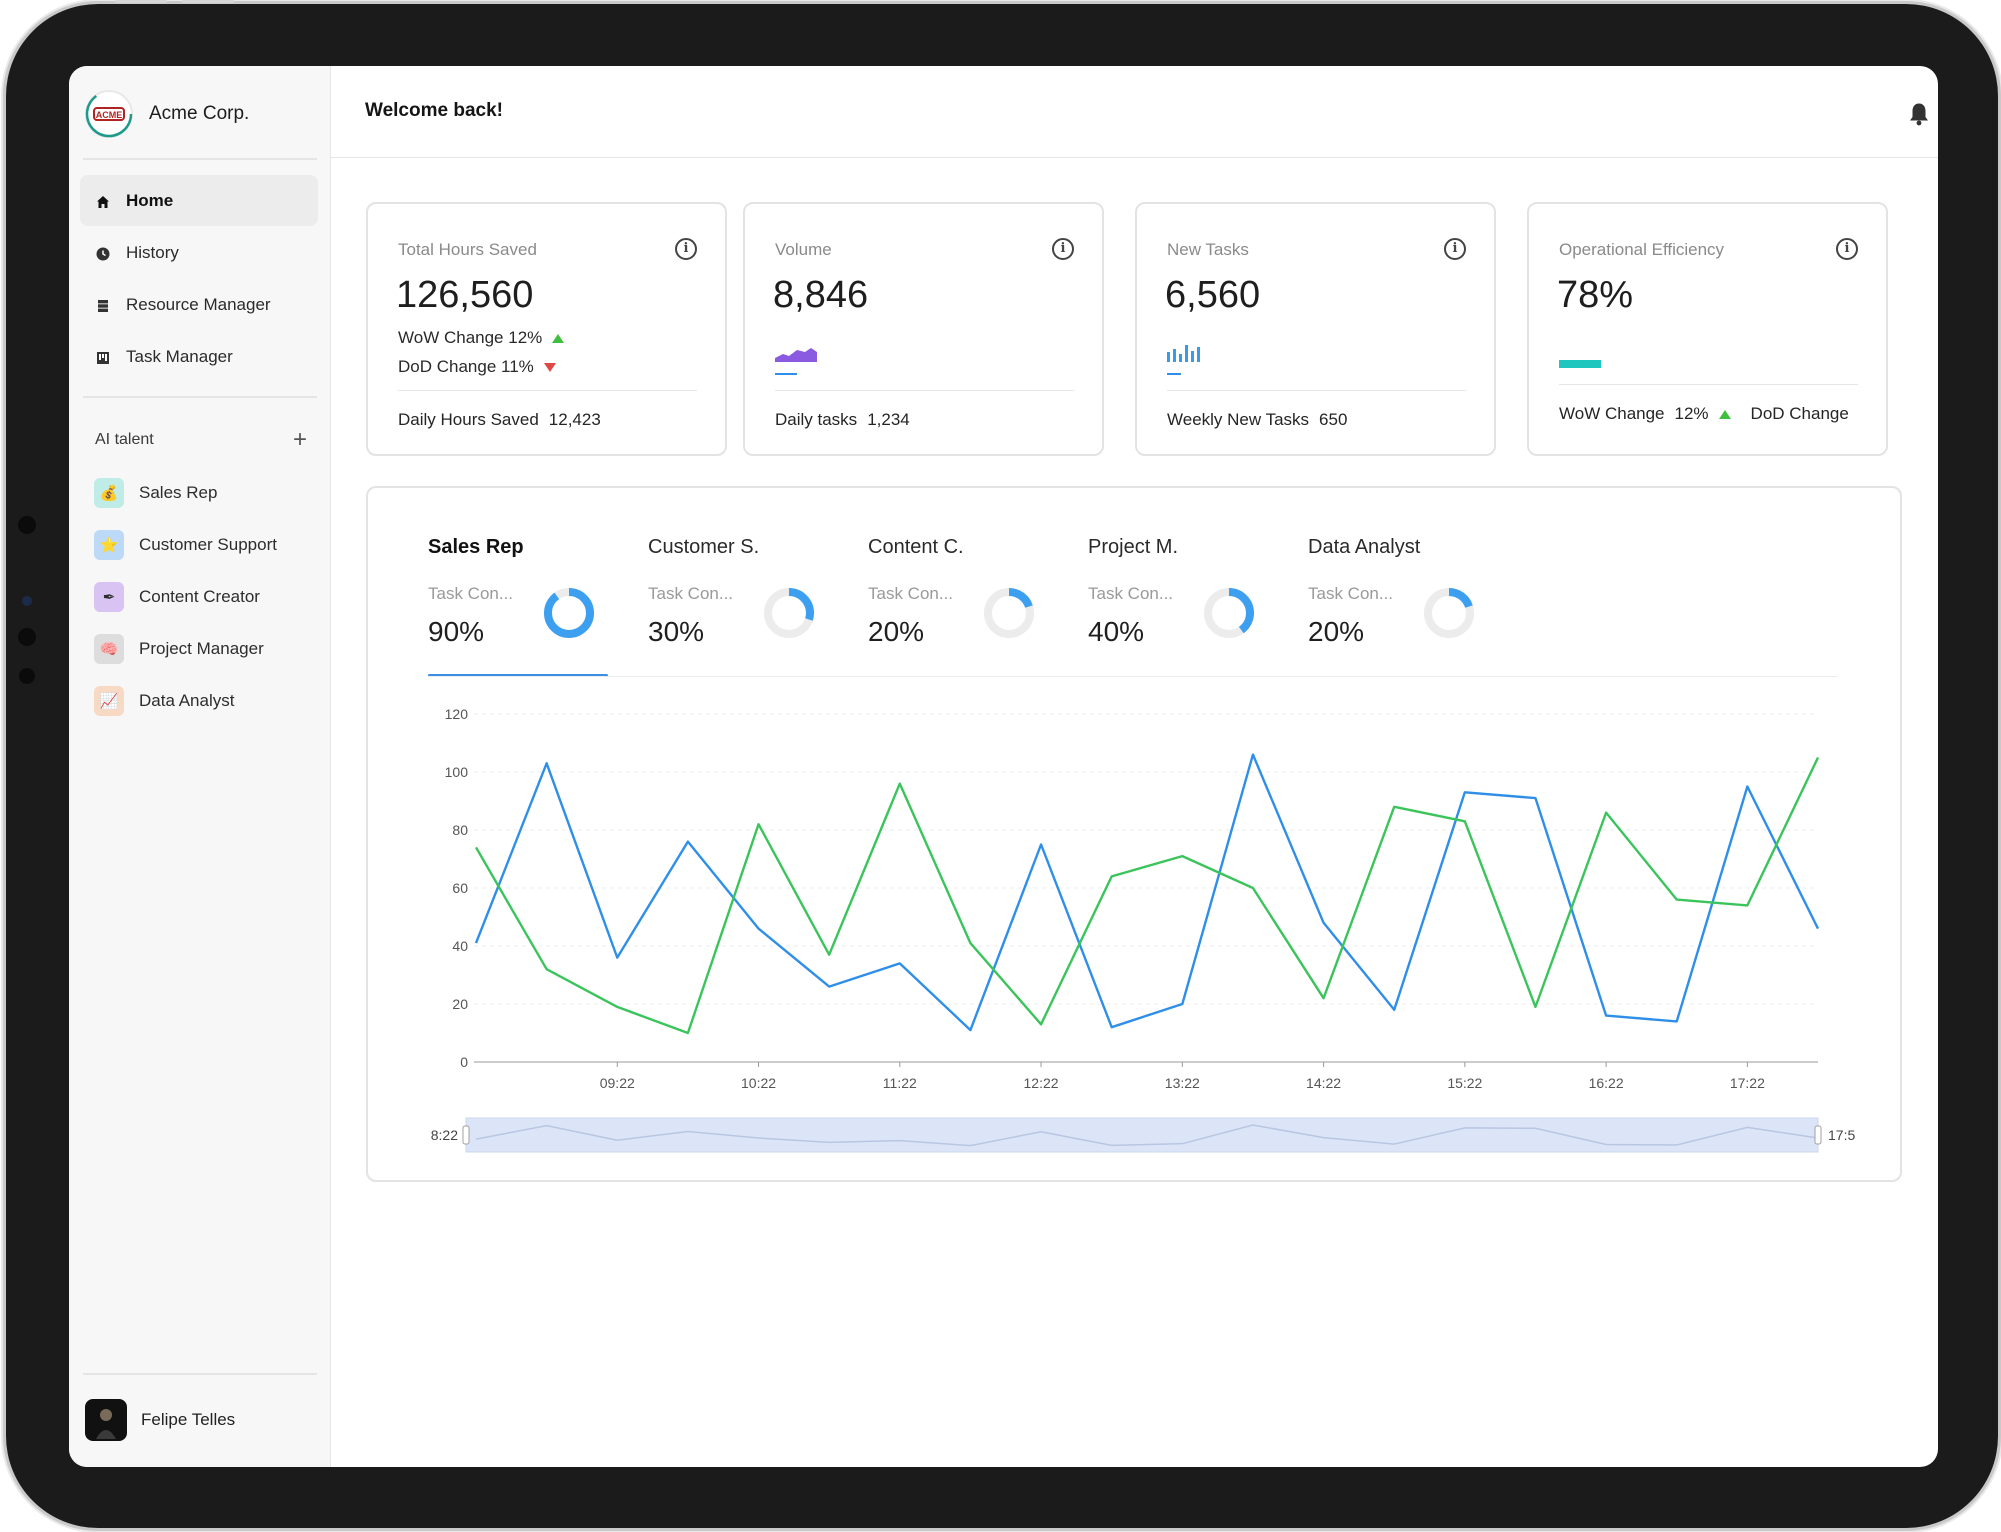 The height and width of the screenshot is (1532, 2001). I want to click on progress-donut, so click(1009, 613).